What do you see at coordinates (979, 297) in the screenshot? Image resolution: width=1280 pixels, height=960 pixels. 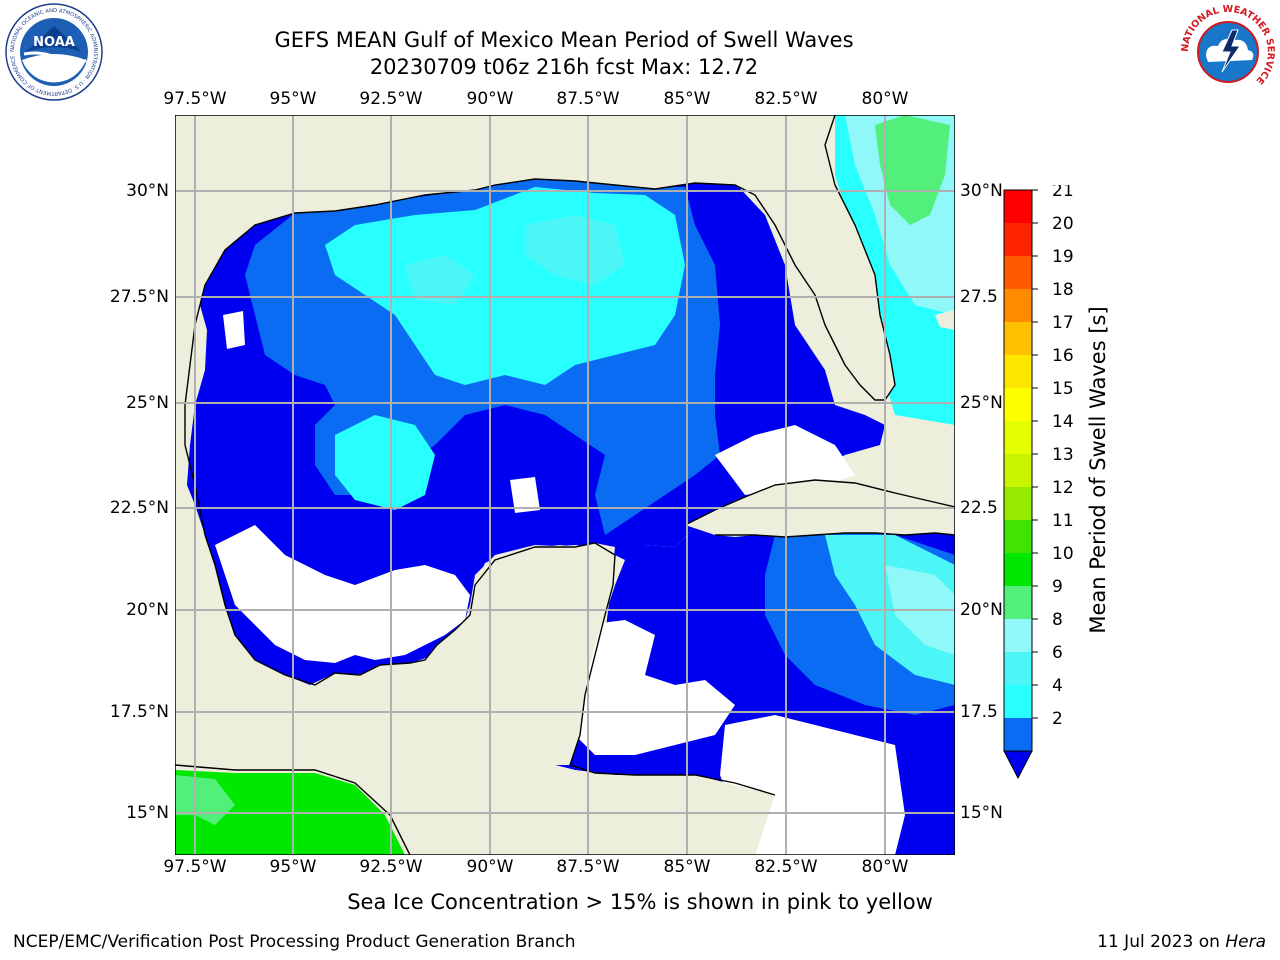 I see `lat-label-right: 27.5` at bounding box center [979, 297].